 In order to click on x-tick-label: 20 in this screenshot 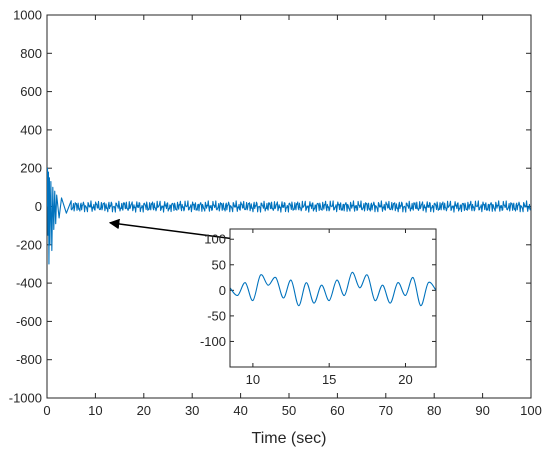, I will do `click(144, 410)`.